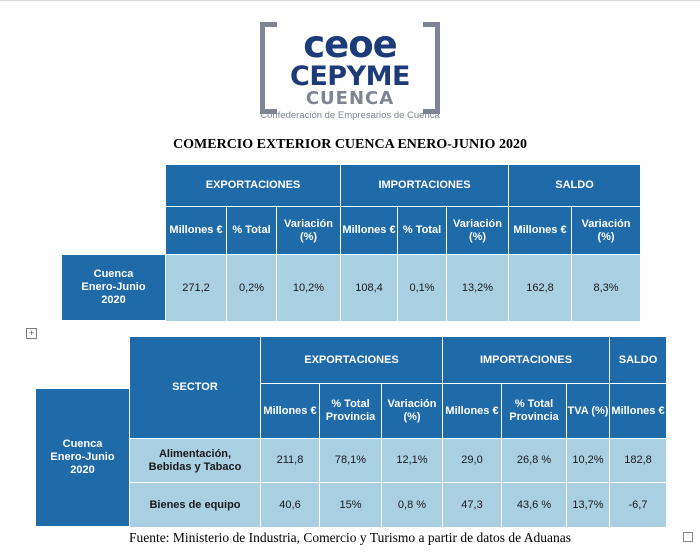  Describe the element at coordinates (575, 186) in the screenshot. I see `t1-group-saldo: SALDO` at that location.